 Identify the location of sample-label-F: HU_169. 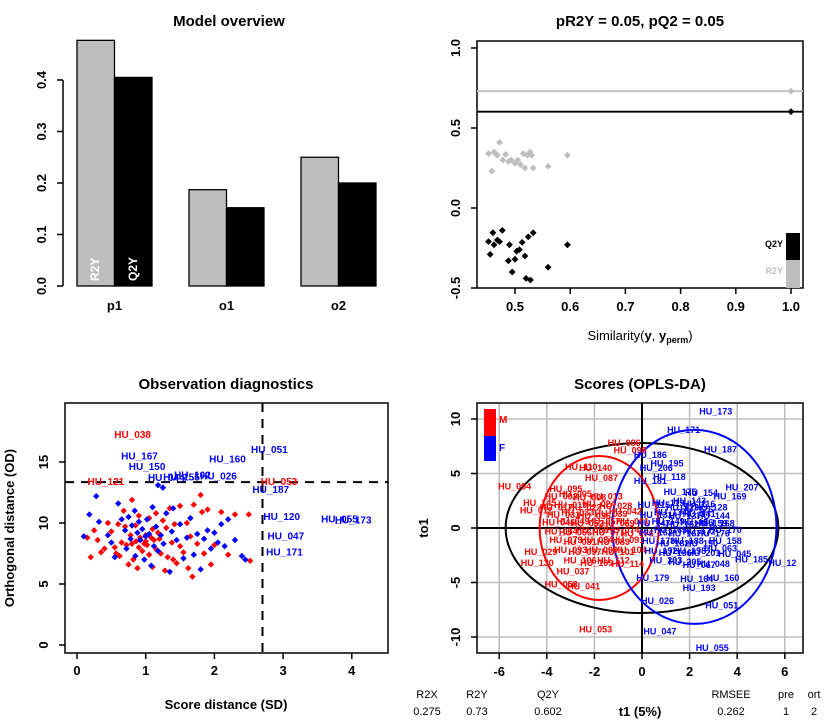
(730, 496).